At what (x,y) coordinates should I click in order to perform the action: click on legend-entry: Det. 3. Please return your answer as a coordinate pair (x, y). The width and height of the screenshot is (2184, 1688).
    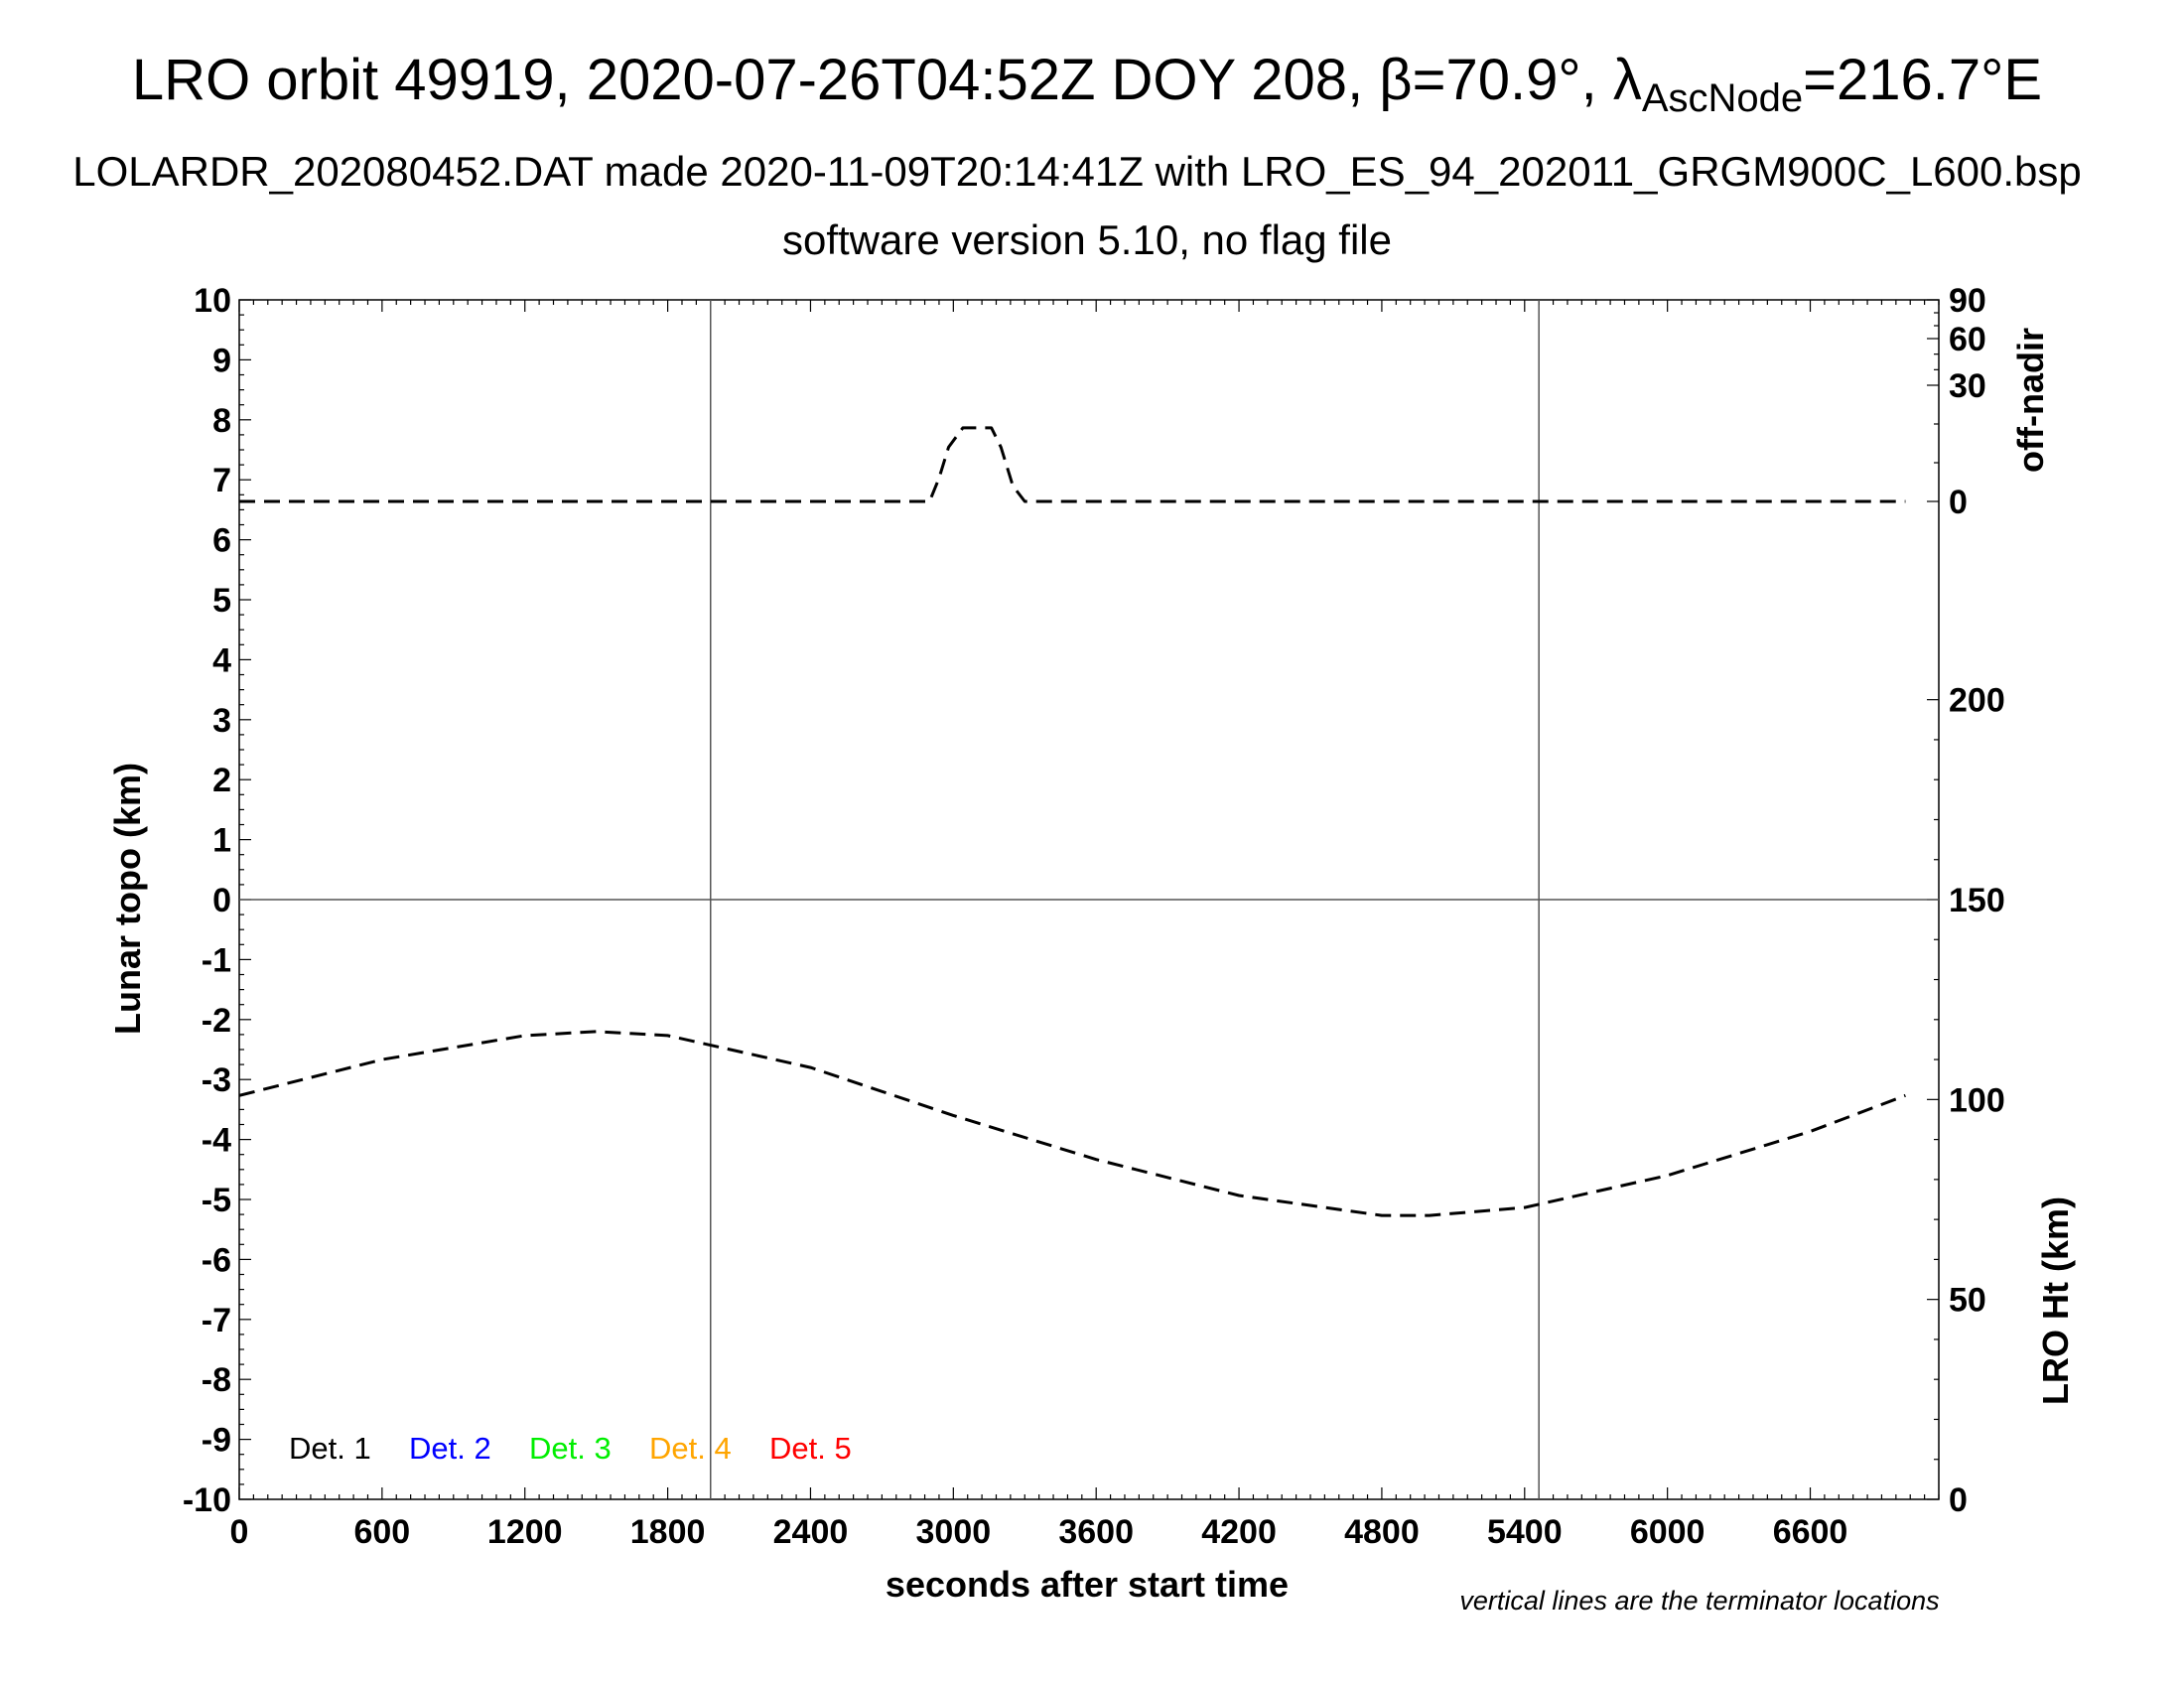
    Looking at the image, I should click on (570, 1448).